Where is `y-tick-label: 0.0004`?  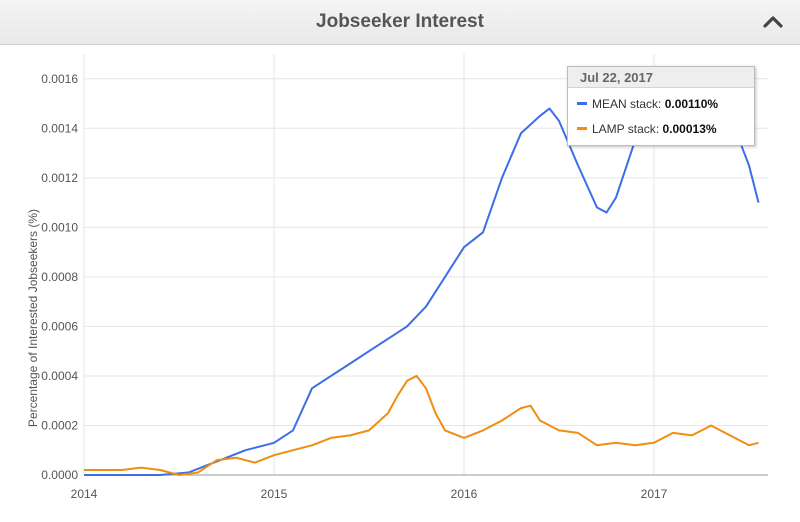
y-tick-label: 0.0004 is located at coordinates (59, 376).